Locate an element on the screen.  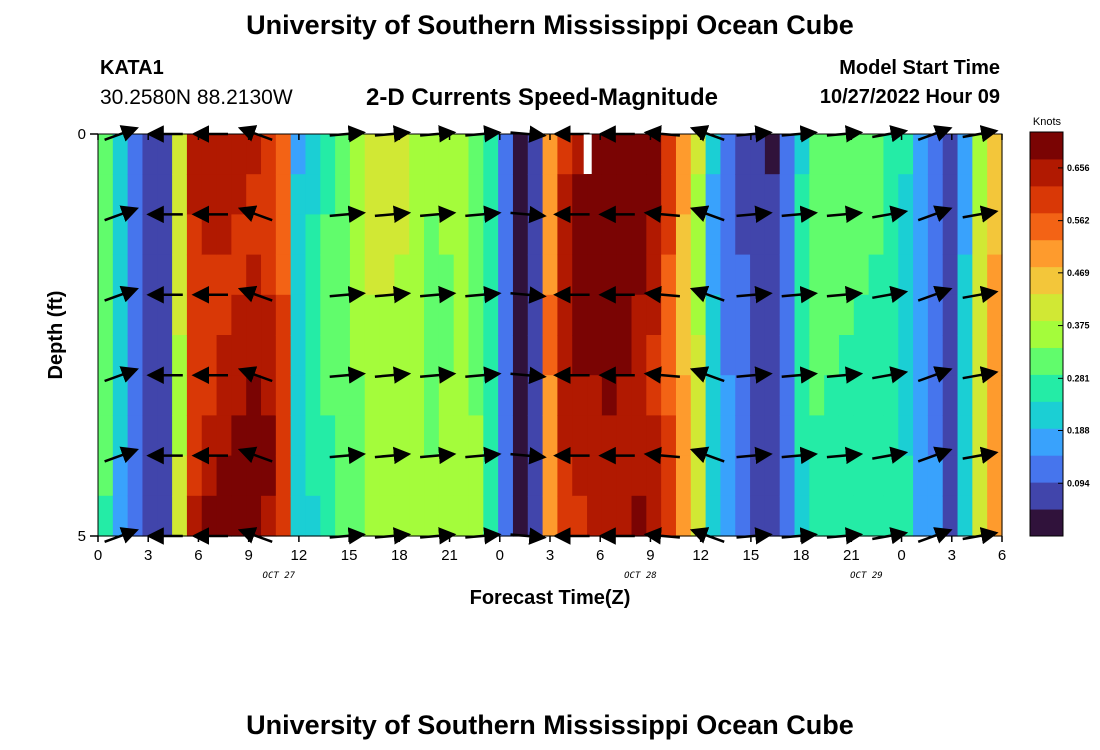
current-time-marker is located at coordinates (587, 154).